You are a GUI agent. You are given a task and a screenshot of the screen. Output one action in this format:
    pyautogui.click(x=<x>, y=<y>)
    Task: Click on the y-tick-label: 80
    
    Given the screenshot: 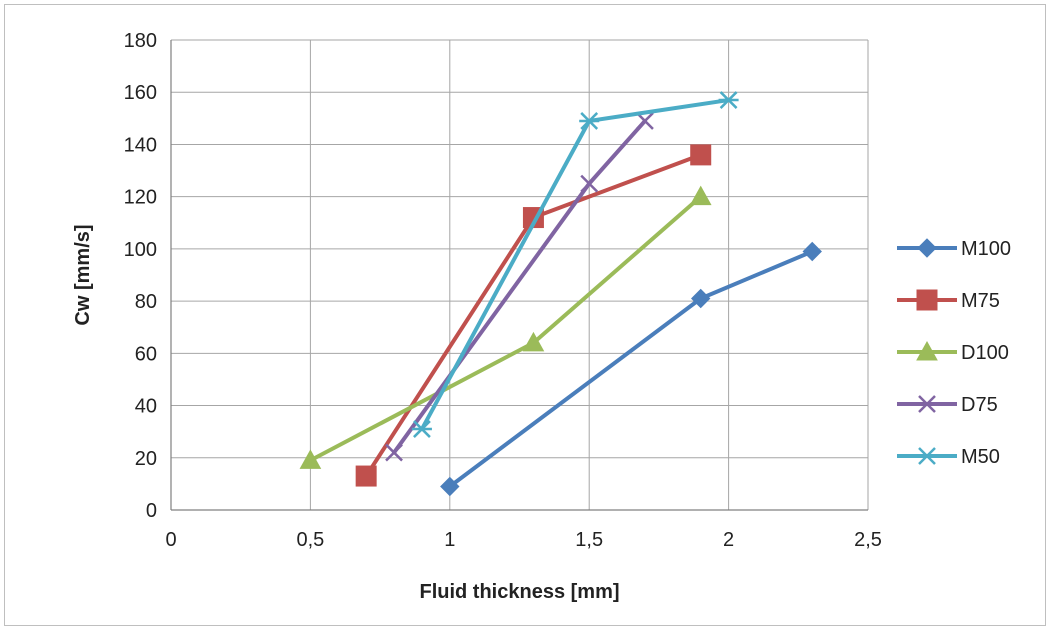 What is the action you would take?
    pyautogui.click(x=146, y=302)
    